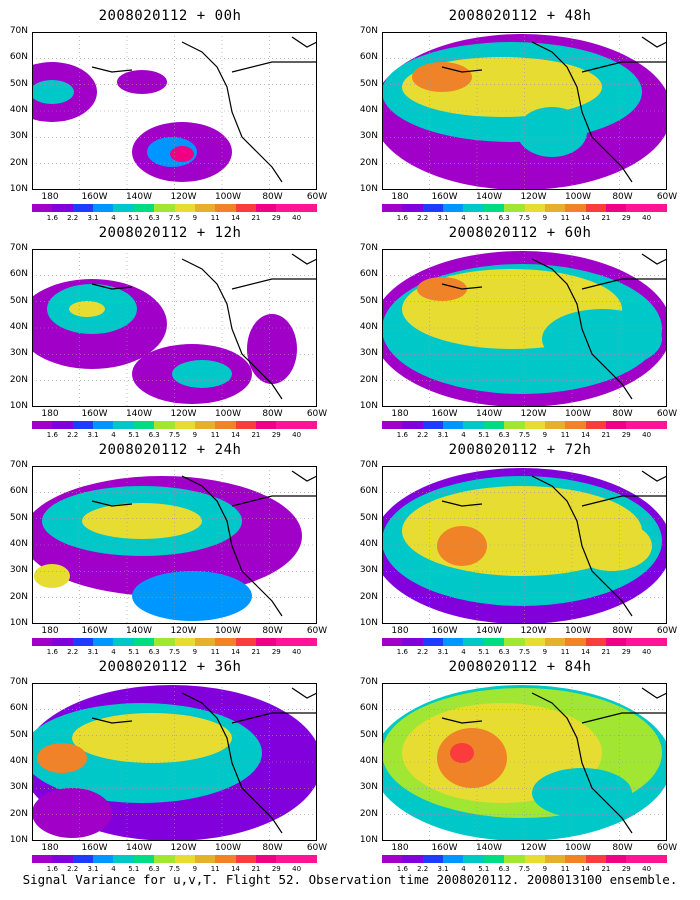 This screenshot has width=700, height=900. I want to click on lat-tick-label: 70N, so click(368, 248).